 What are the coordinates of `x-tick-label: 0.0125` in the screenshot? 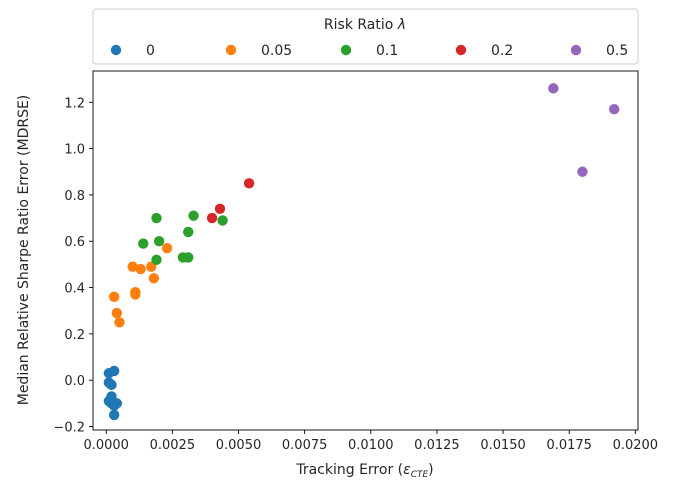 It's located at (437, 445).